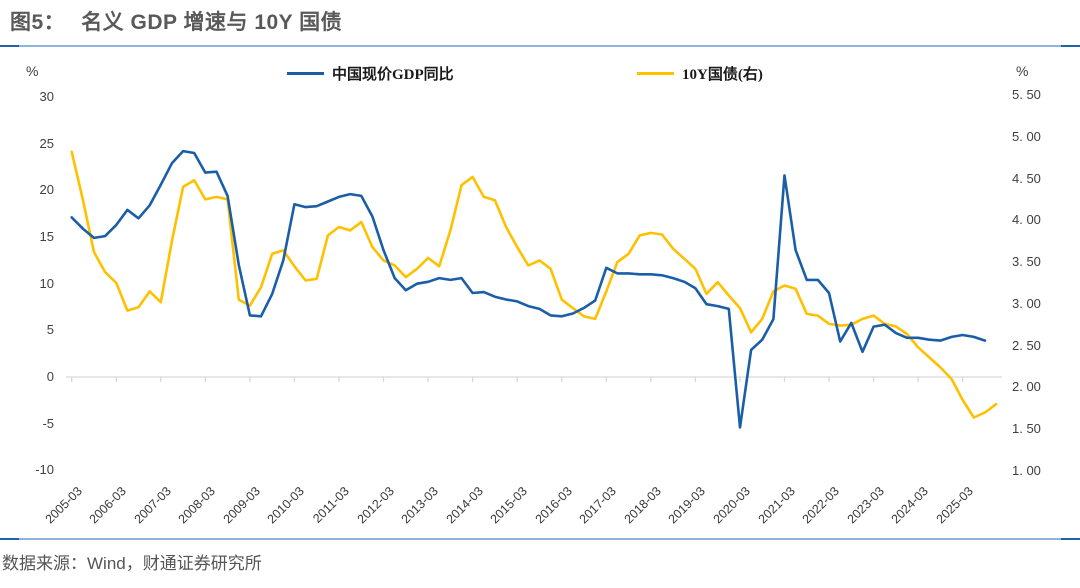 This screenshot has width=1080, height=588. I want to click on x-axis-tick-label: 2005-03, so click(63, 505).